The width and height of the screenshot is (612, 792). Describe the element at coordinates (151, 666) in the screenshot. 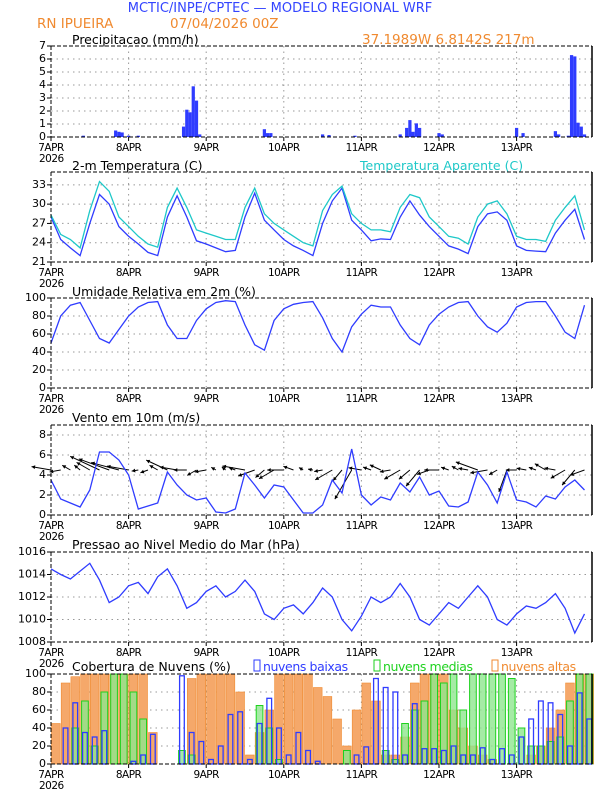

I see `panel-title: Cobertura de Nuvens (%)` at that location.